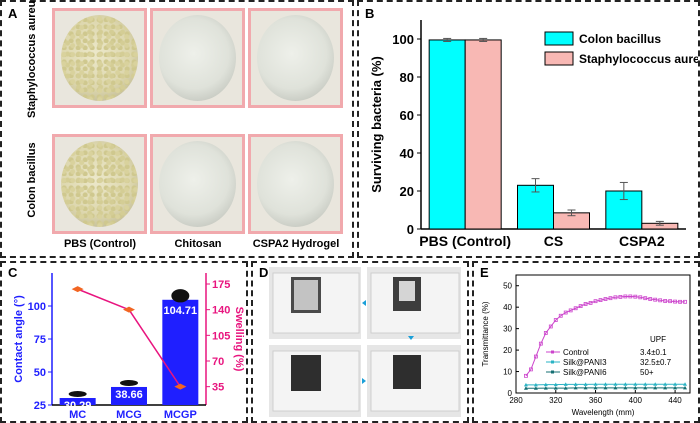 This screenshot has width=700, height=423. Describe the element at coordinates (180, 415) in the screenshot. I see `x-tick-label: MCGP` at that location.